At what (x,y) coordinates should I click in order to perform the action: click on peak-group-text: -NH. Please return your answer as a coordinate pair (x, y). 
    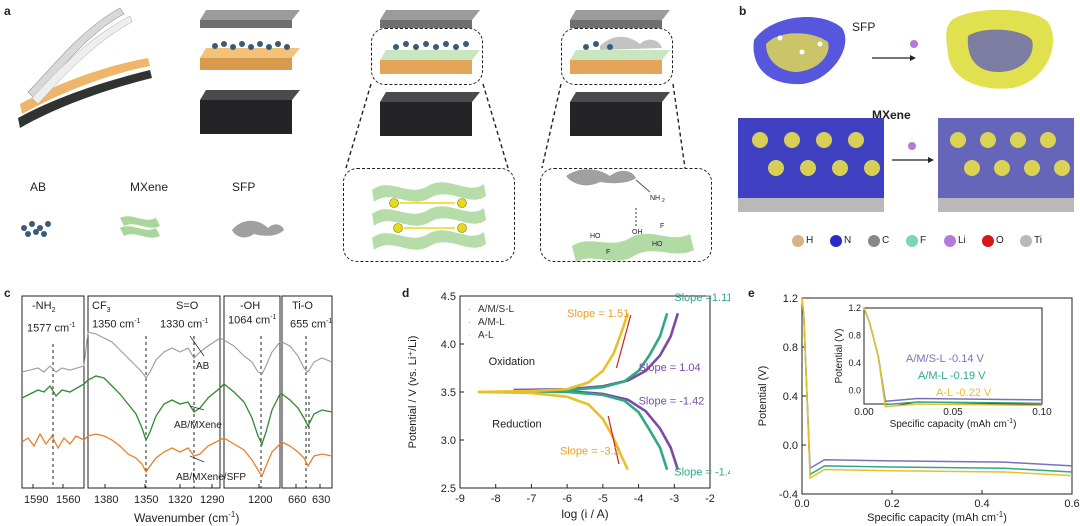
    Looking at the image, I should click on (42, 306).